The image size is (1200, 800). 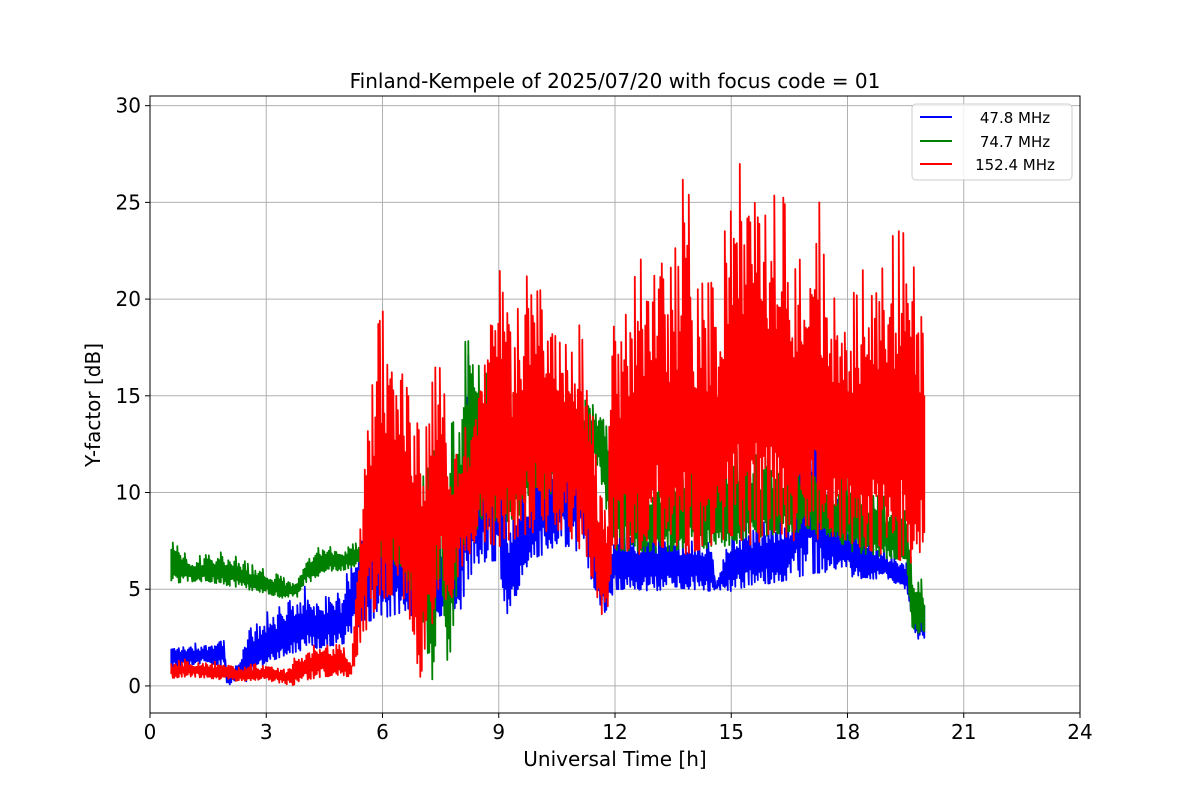 What do you see at coordinates (1015, 118) in the screenshot?
I see `legend-label-47-8: 47.8 MHz` at bounding box center [1015, 118].